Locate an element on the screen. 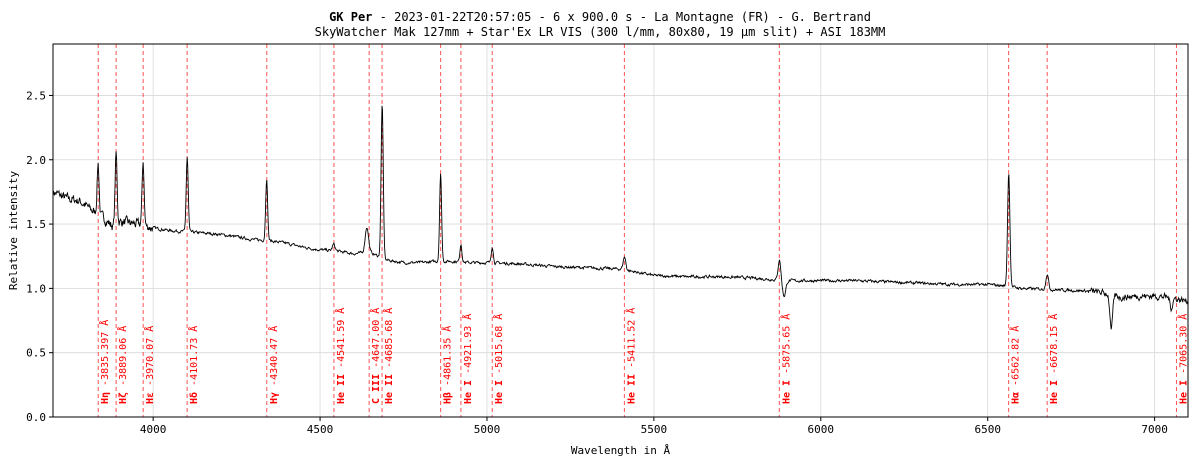 The width and height of the screenshot is (1200, 462). line-marker-label: He II -5411.52 Å is located at coordinates (630, 356).